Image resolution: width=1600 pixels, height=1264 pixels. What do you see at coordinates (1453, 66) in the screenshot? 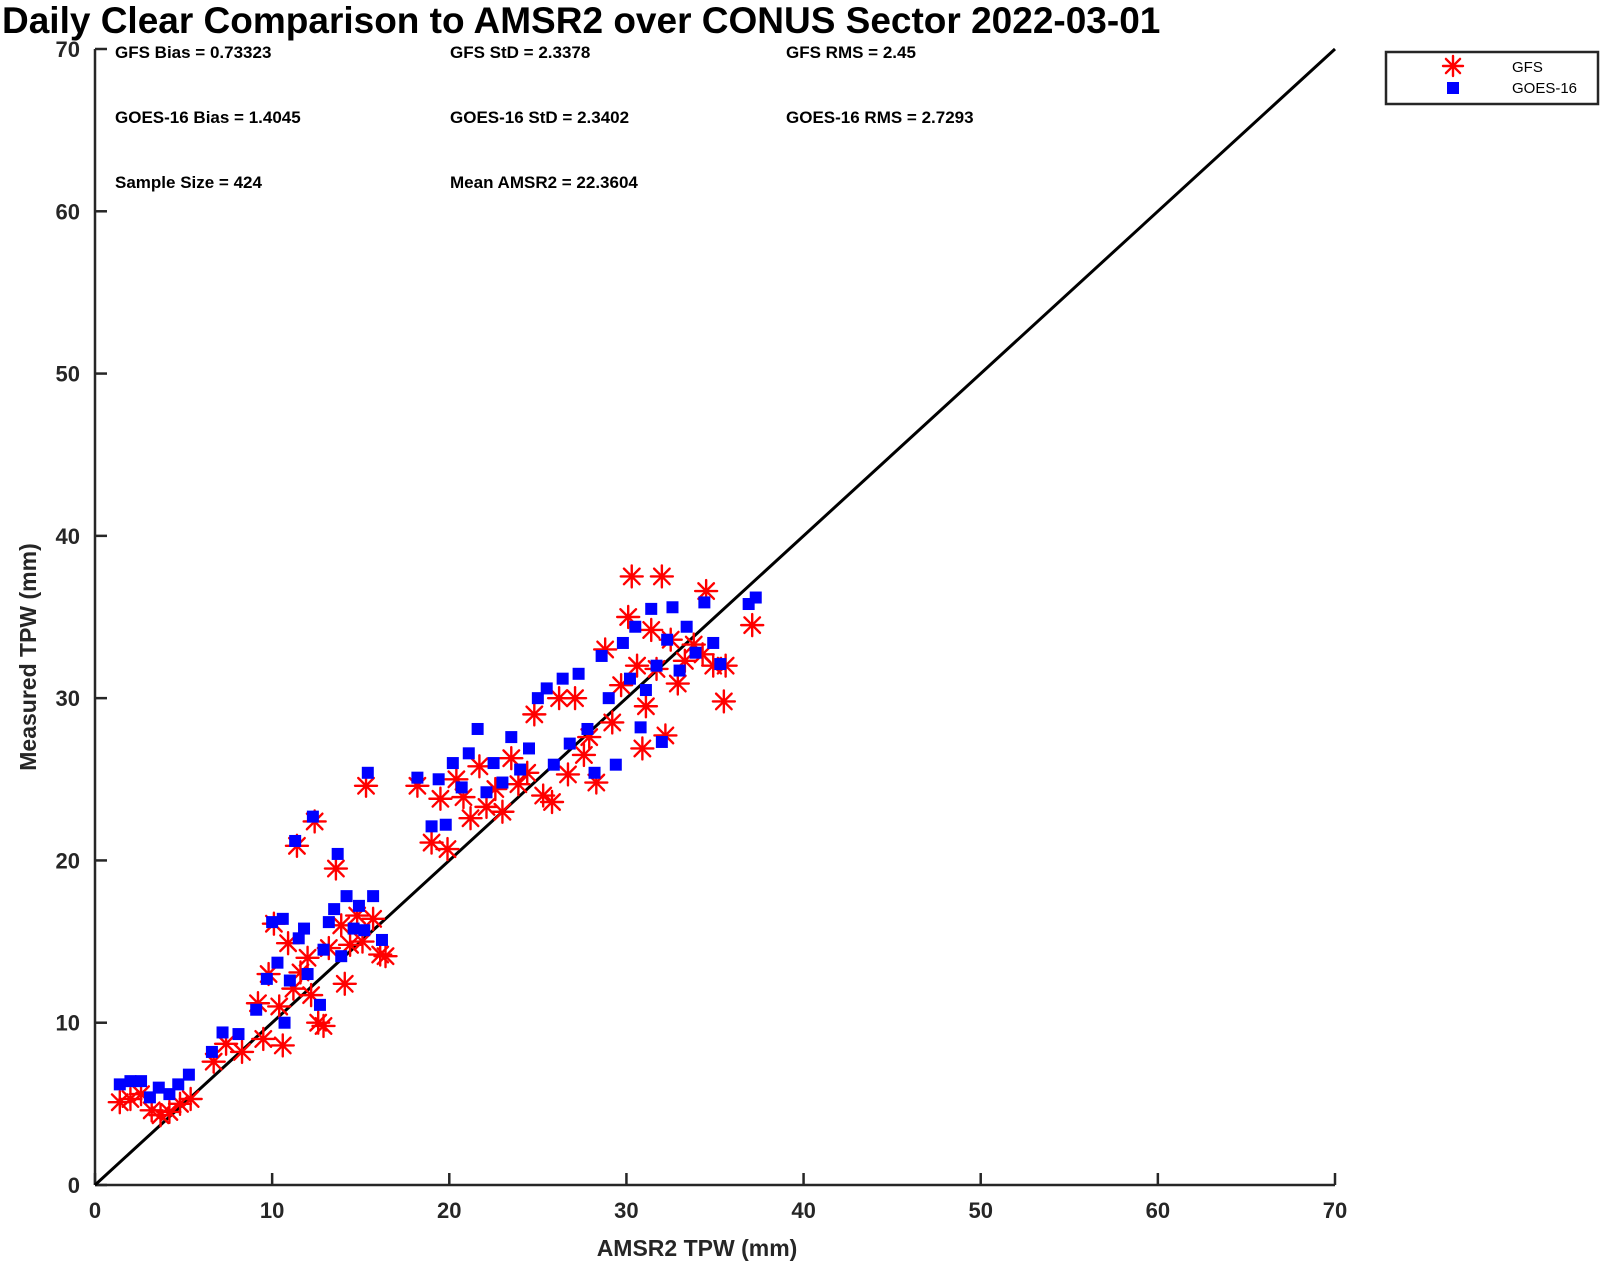
I see `legend-gfs-asterisk` at bounding box center [1453, 66].